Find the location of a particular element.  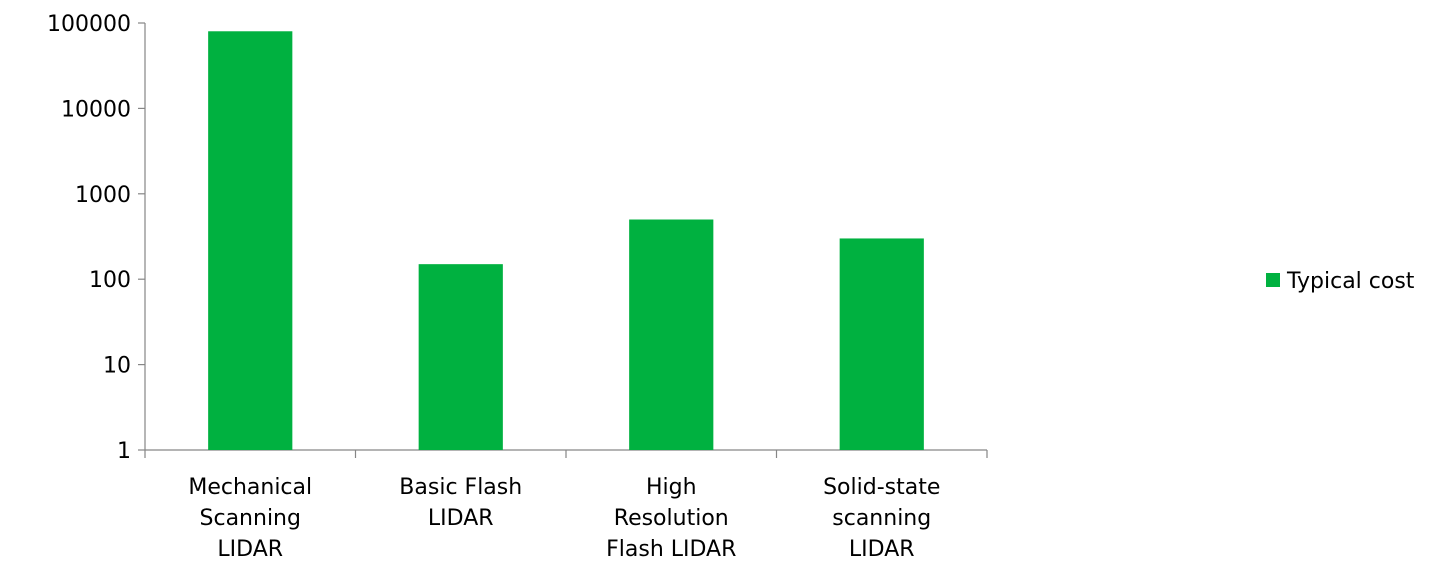

x-category-label-line: Solid-state is located at coordinates (881, 487).